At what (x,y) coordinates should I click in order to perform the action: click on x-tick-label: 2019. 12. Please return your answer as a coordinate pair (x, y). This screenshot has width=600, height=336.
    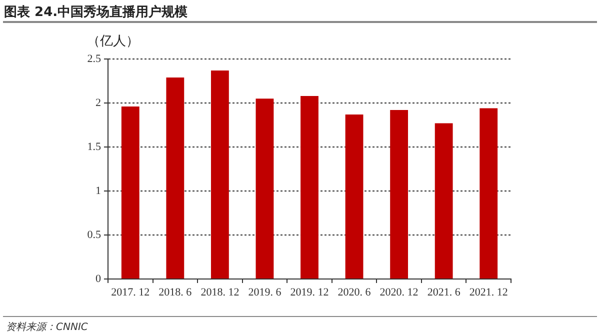
    Looking at the image, I should click on (309, 292).